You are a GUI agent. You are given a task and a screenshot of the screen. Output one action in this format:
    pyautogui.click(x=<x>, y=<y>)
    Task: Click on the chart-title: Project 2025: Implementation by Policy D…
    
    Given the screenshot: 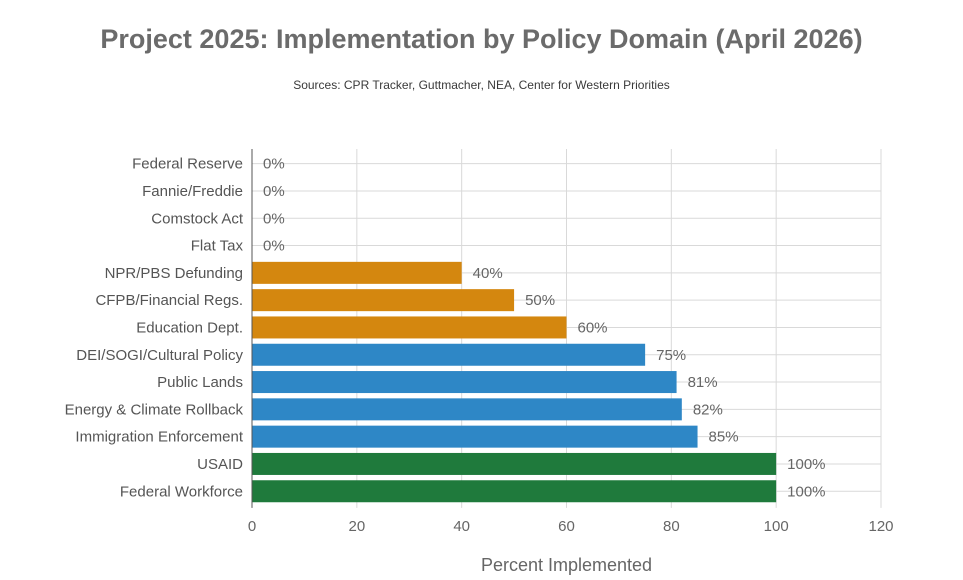 What is the action you would take?
    pyautogui.click(x=481, y=39)
    